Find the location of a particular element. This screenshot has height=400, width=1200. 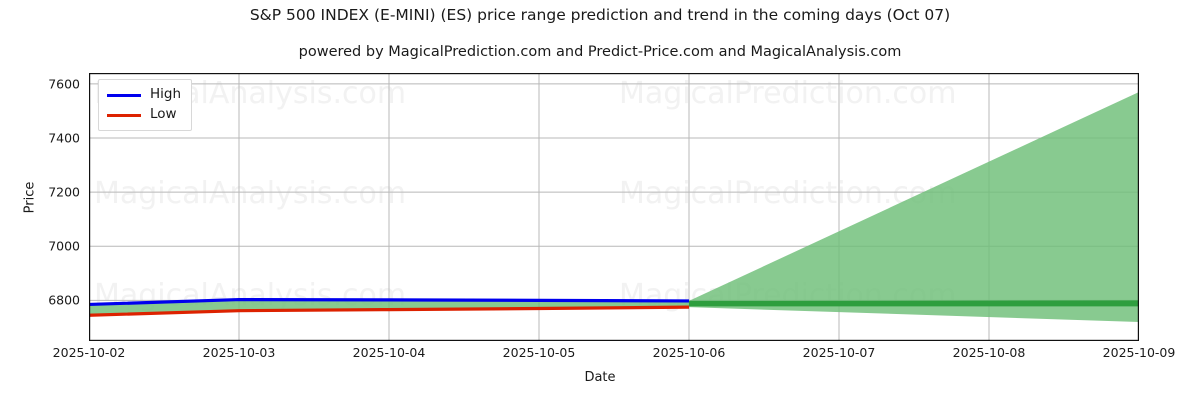

x-axis-label: Date is located at coordinates (600, 377).